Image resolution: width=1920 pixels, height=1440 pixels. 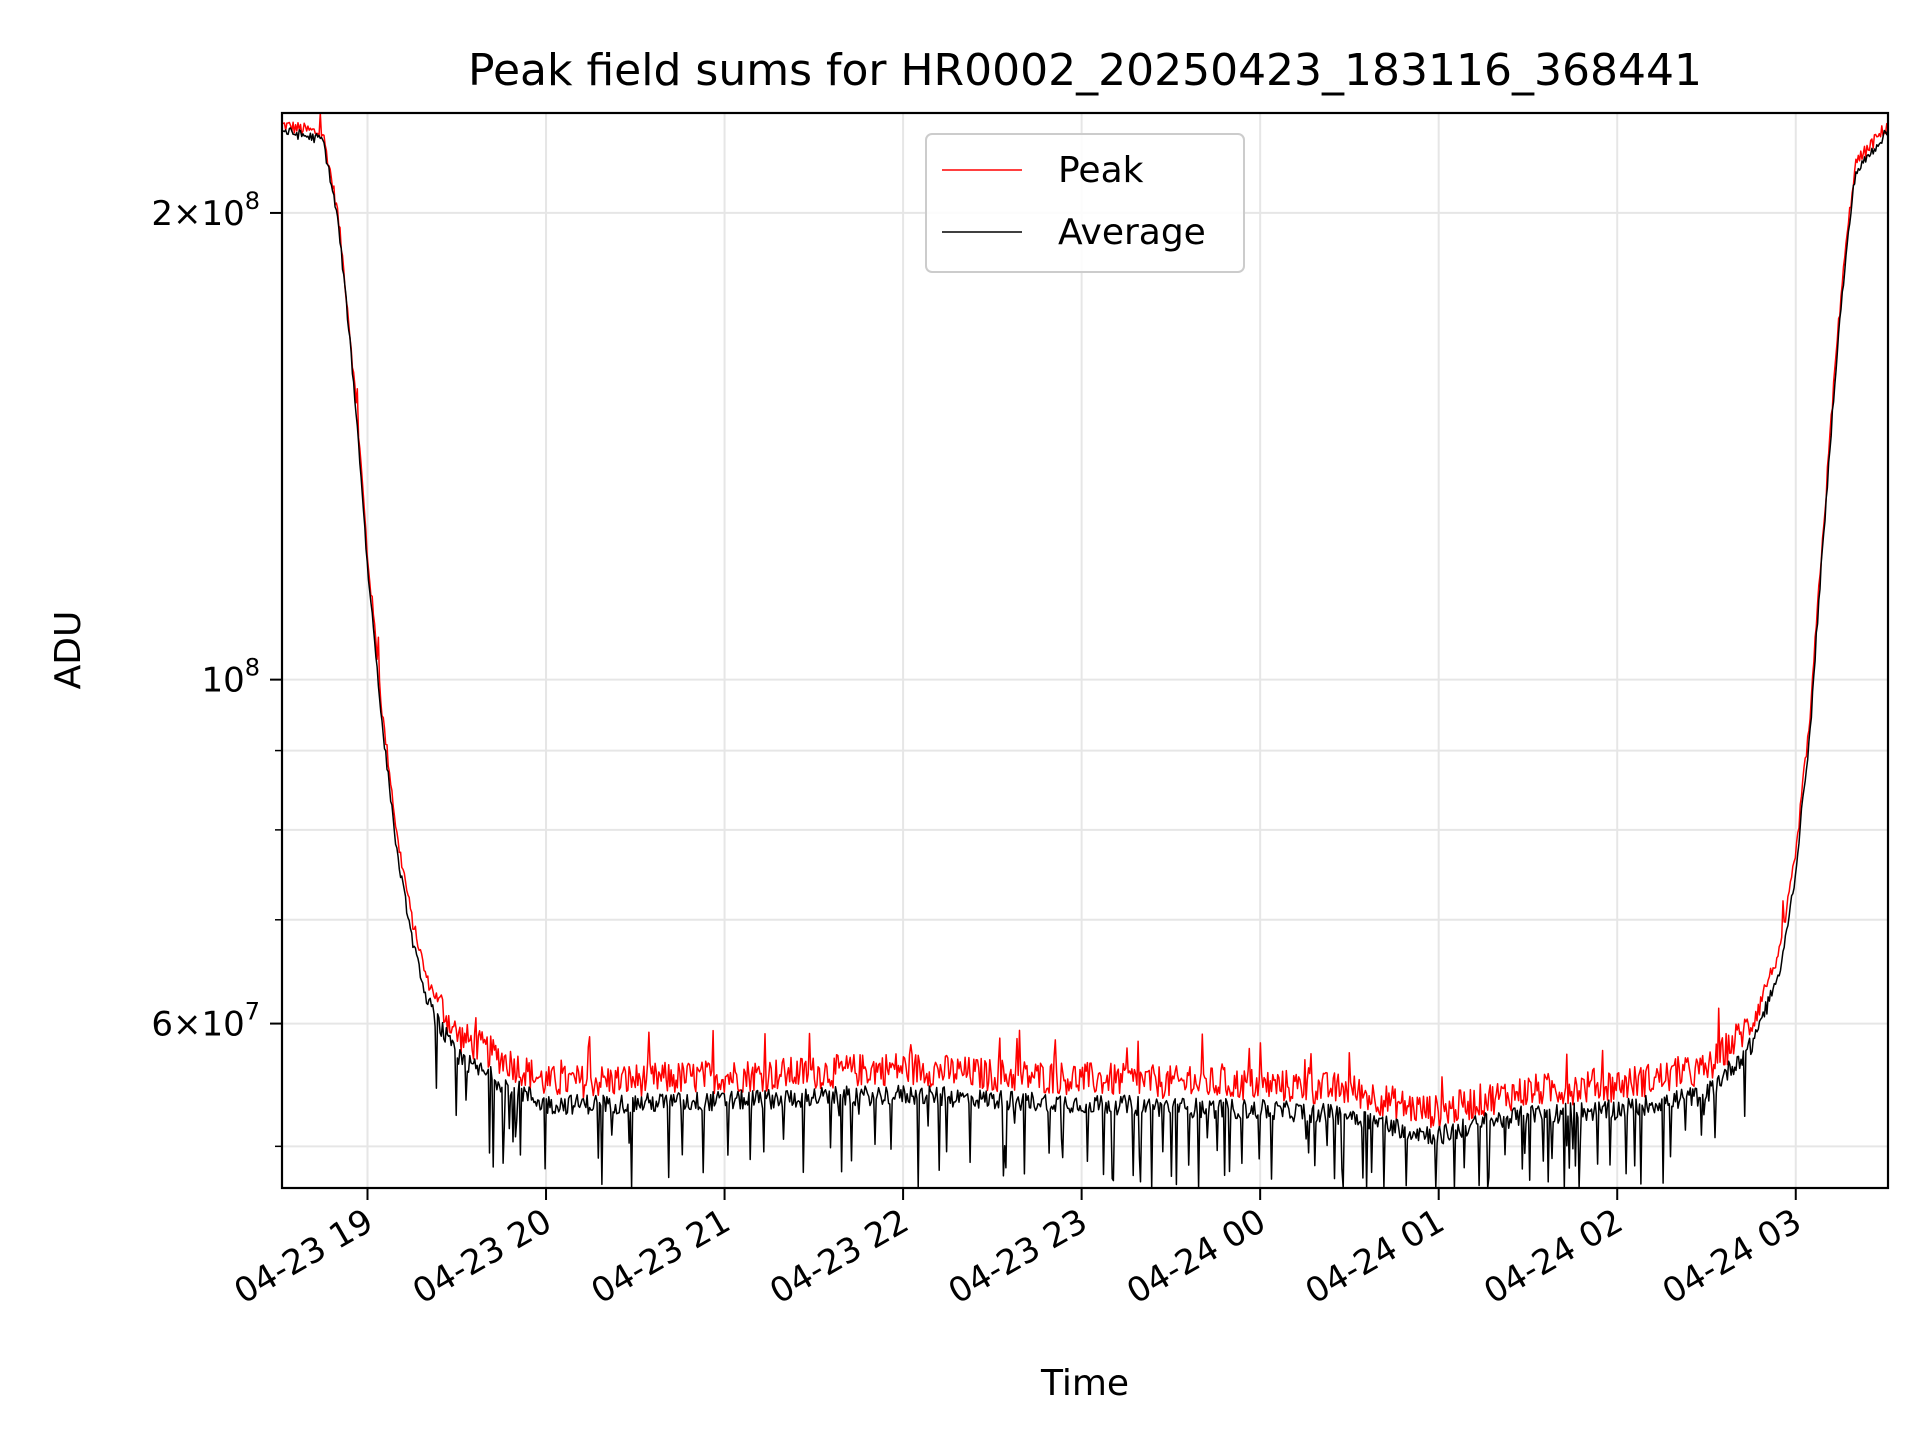 I want to click on y-axis-label: ADU, so click(x=68, y=650).